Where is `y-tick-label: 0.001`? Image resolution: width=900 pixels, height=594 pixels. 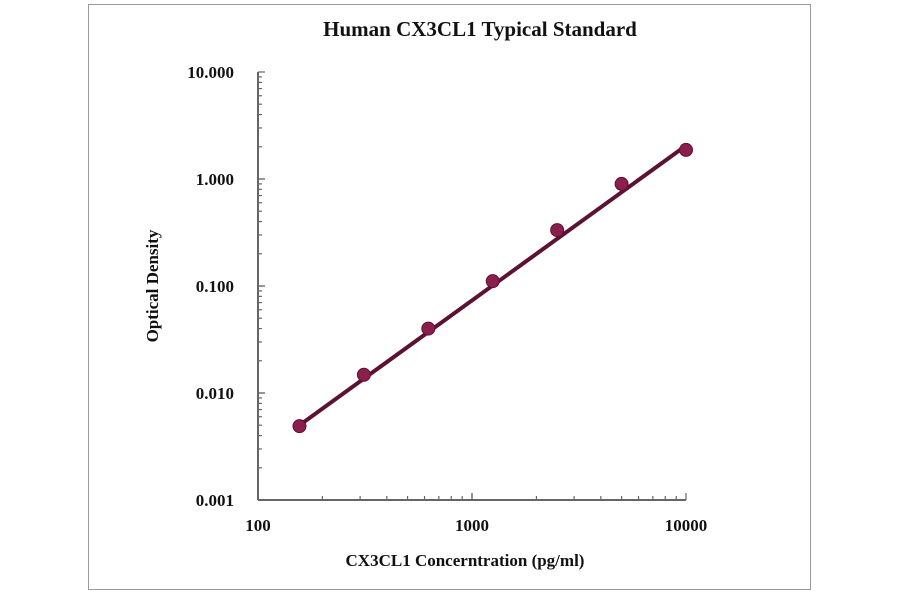 y-tick-label: 0.001 is located at coordinates (215, 500).